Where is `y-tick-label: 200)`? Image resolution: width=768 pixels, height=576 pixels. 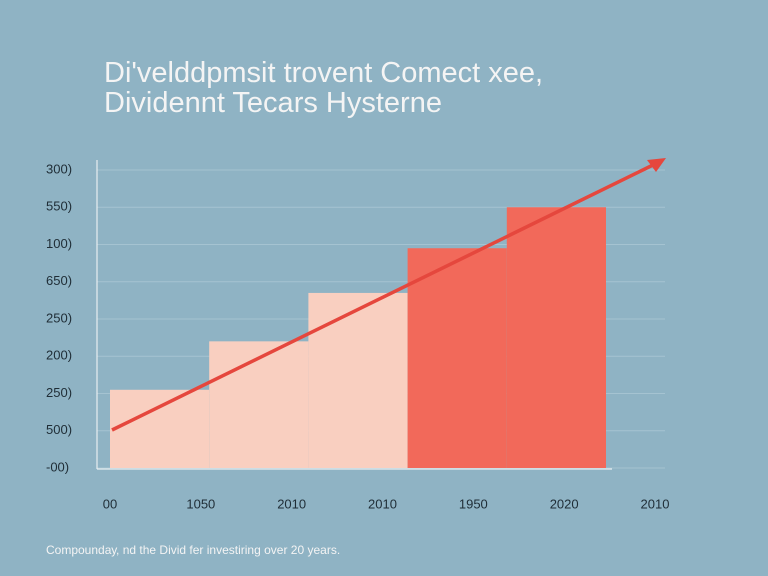 y-tick-label: 200) is located at coordinates (59, 355).